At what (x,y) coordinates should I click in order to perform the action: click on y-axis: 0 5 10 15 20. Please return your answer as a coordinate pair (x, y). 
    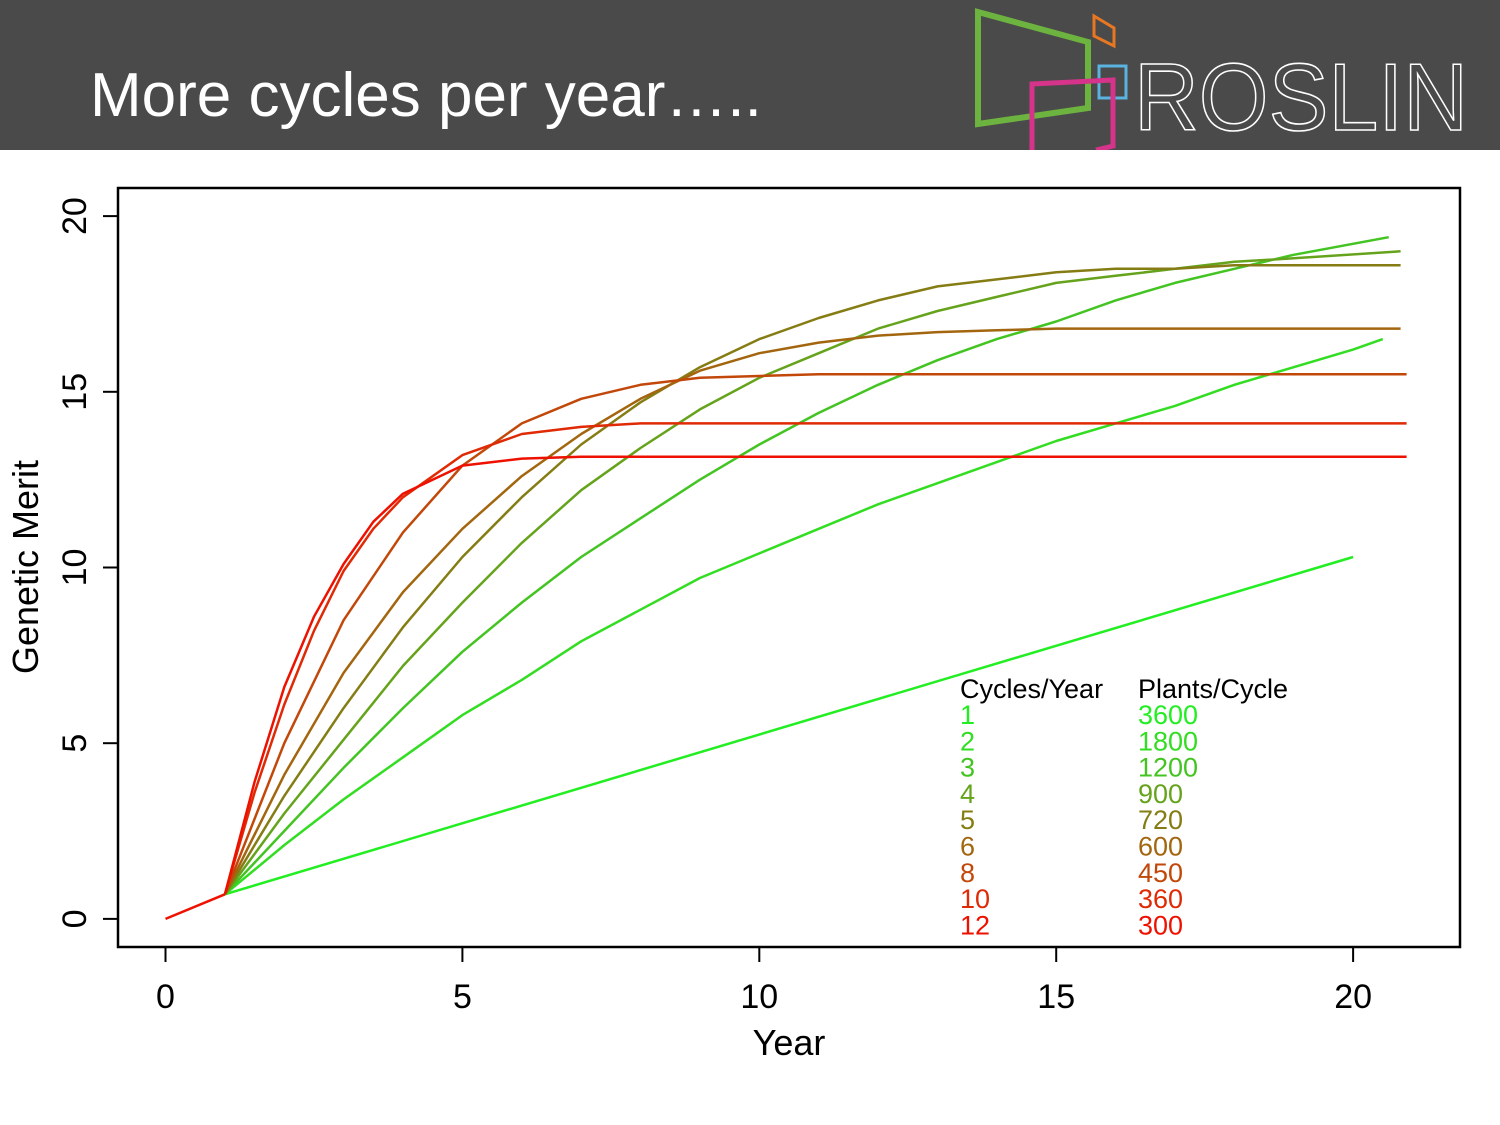
    Looking at the image, I should click on (87, 562).